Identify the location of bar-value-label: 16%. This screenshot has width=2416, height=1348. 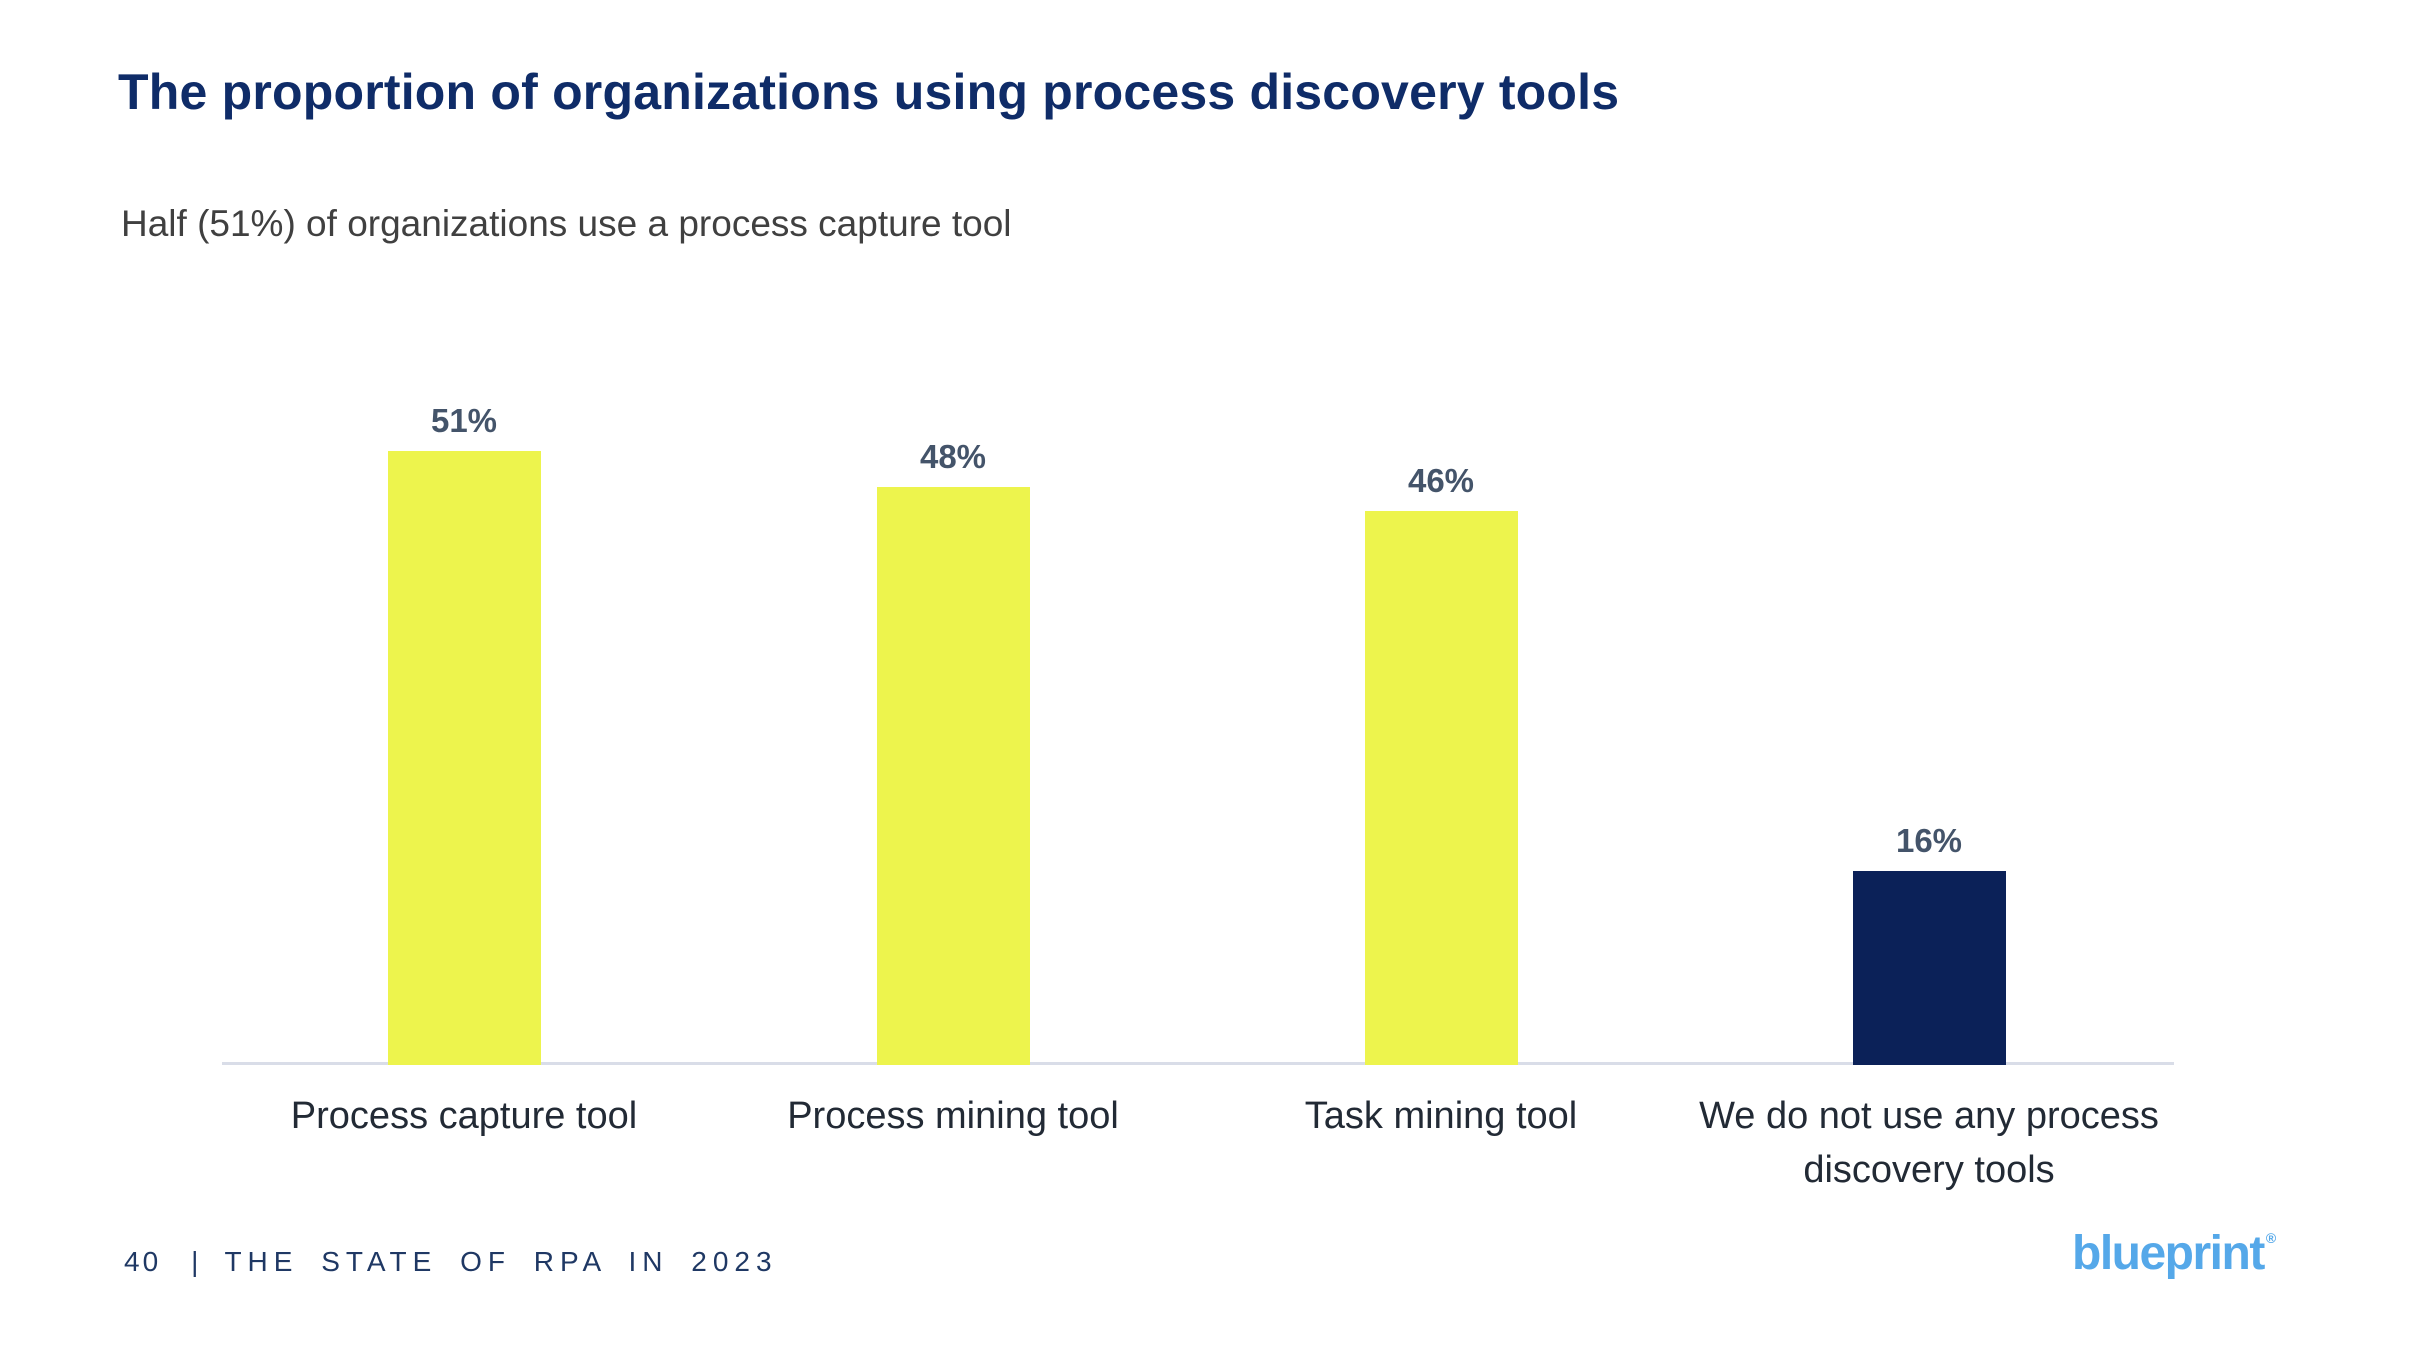
(1929, 840).